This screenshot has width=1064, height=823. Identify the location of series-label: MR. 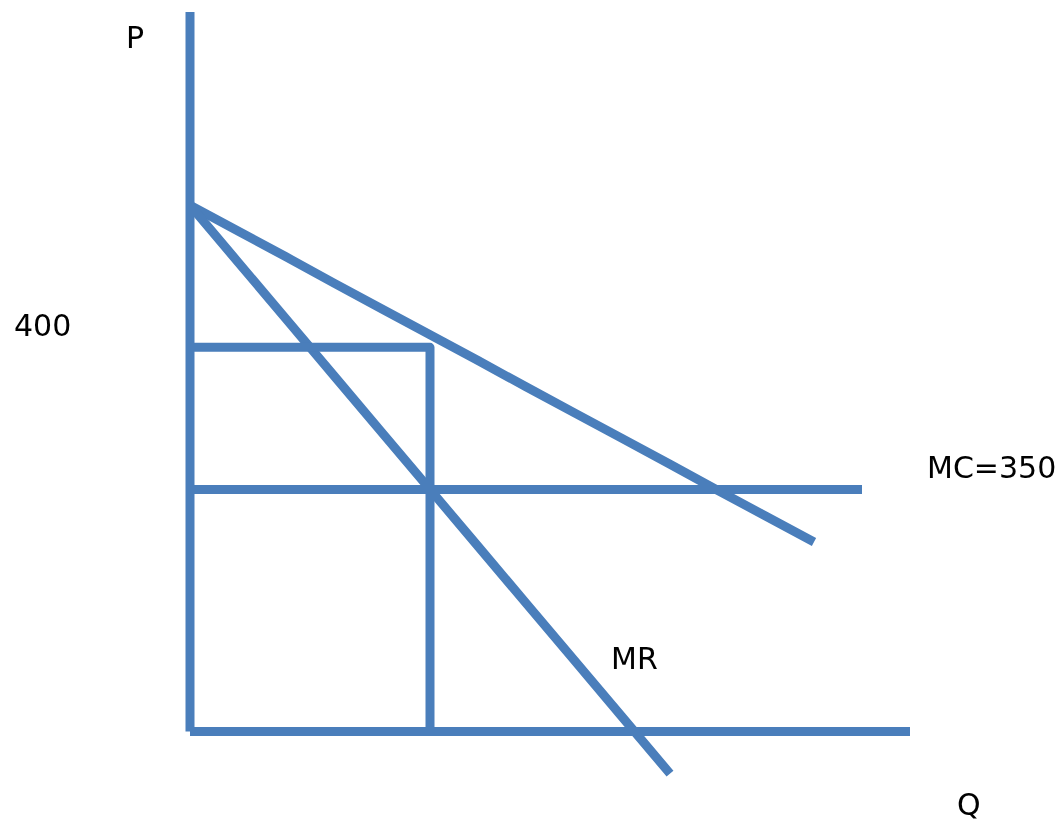
(634, 658).